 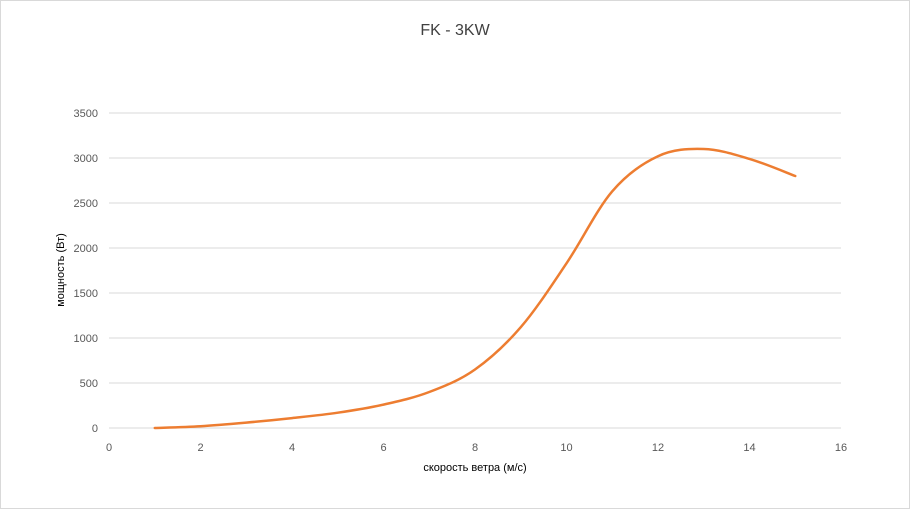 I want to click on y-tick-label: 0, so click(x=95, y=429).